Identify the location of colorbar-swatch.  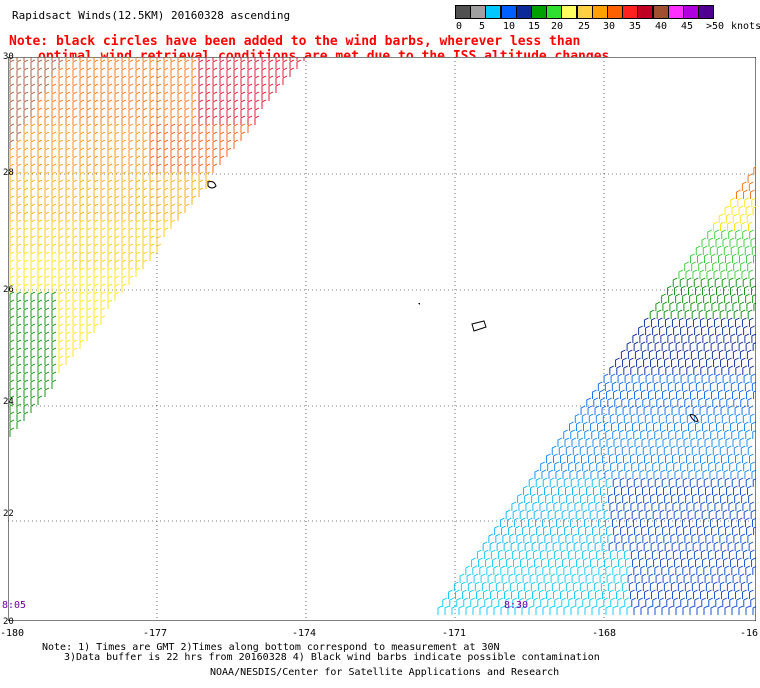
(493, 12).